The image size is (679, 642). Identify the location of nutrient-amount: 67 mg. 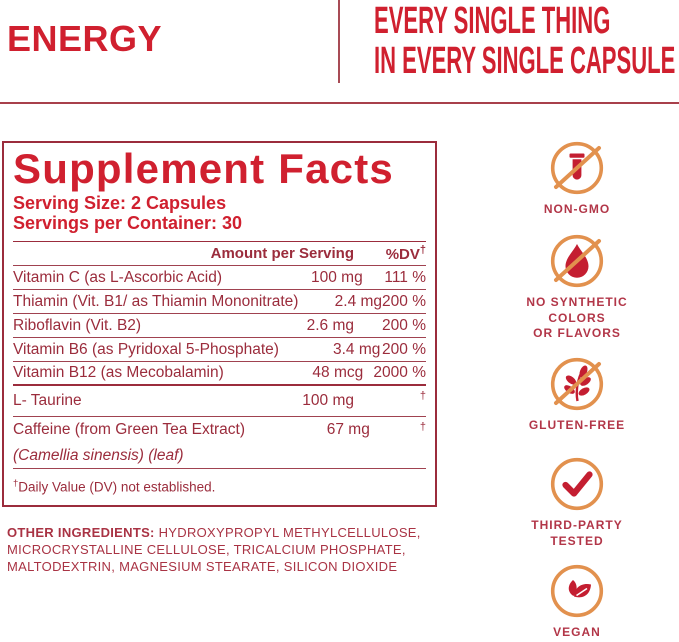
(348, 429).